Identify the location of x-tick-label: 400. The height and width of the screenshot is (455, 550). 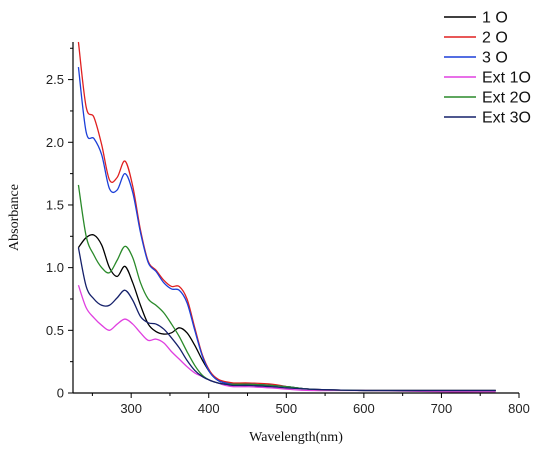
(209, 408).